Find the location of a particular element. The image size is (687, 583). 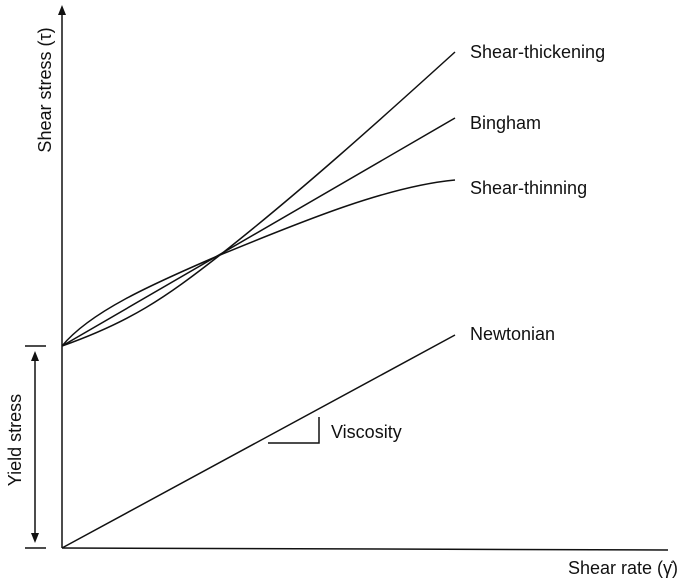

y-axis-label: Shear stress (τ) is located at coordinates (45, 89).